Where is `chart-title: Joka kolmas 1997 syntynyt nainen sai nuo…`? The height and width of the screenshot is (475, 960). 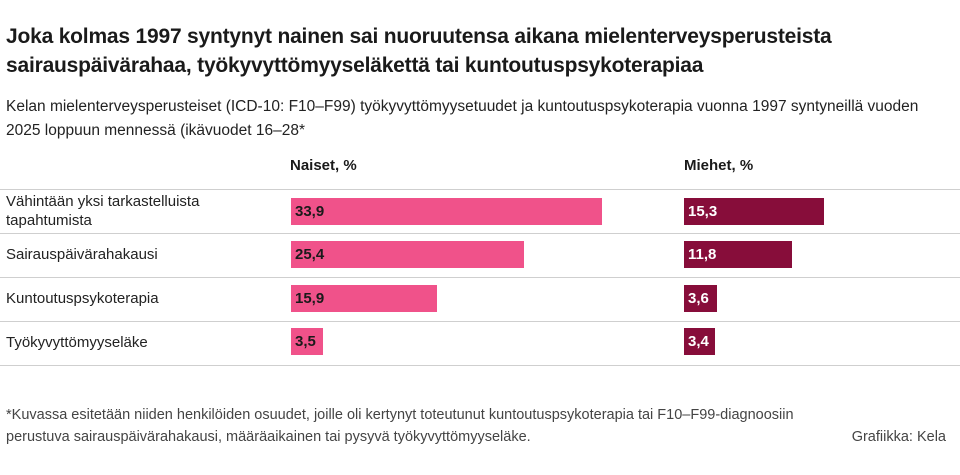
chart-title: Joka kolmas 1997 syntynyt nainen sai nuo… is located at coordinates (419, 51).